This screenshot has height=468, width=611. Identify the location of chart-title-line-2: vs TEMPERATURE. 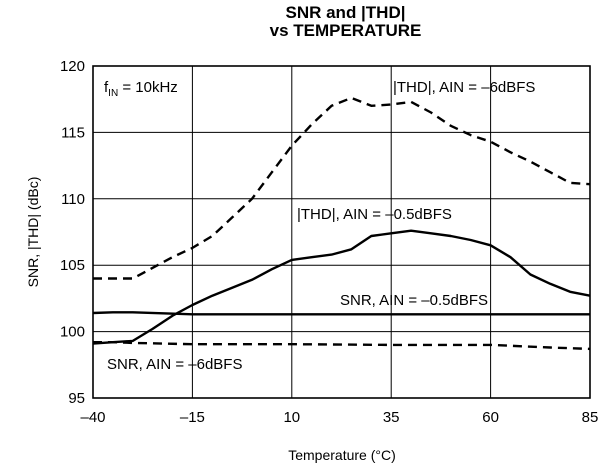
(345, 30).